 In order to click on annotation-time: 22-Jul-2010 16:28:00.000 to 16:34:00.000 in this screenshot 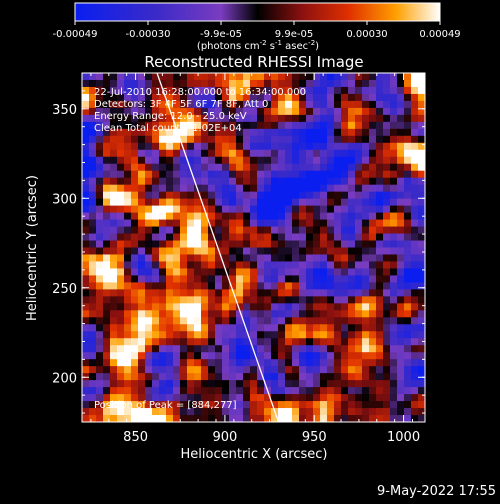, I will do `click(200, 92)`.